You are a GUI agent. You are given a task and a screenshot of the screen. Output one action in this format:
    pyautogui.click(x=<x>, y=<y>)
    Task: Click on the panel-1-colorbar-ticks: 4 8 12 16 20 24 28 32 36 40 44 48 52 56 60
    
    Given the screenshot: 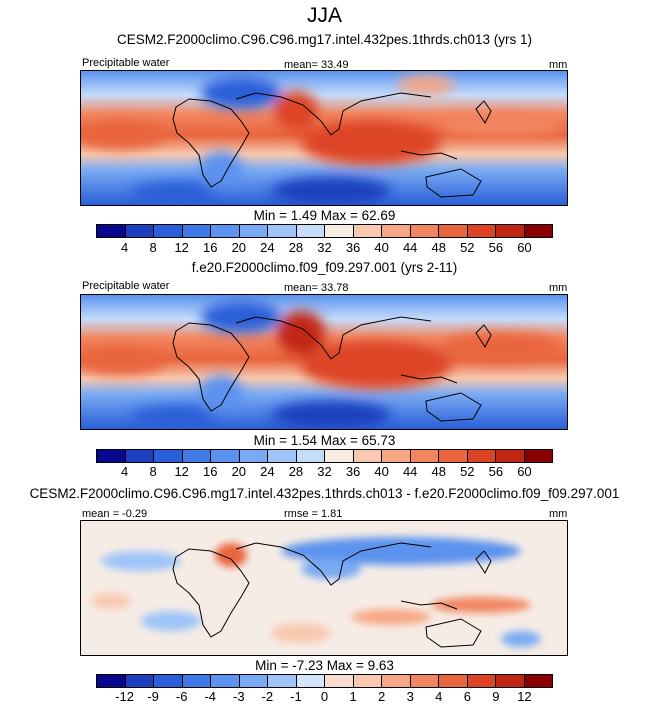 What is the action you would take?
    pyautogui.click(x=324, y=248)
    